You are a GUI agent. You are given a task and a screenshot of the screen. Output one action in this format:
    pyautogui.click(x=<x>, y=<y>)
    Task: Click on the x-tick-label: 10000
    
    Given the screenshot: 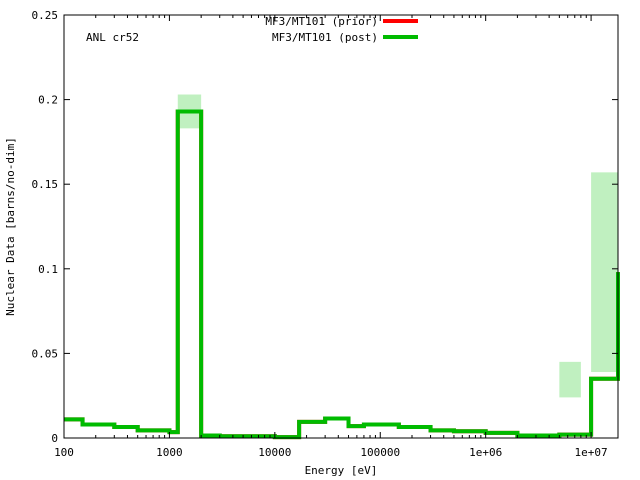 What is the action you would take?
    pyautogui.click(x=274, y=452)
    